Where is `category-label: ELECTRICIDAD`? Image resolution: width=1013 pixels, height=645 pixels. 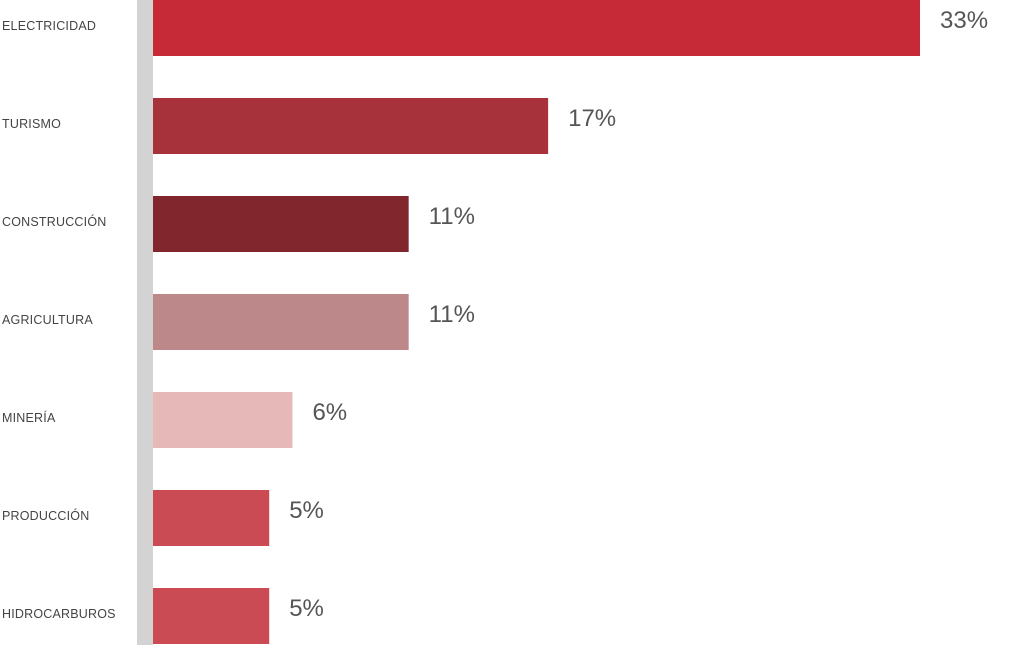 category-label: ELECTRICIDAD is located at coordinates (49, 26).